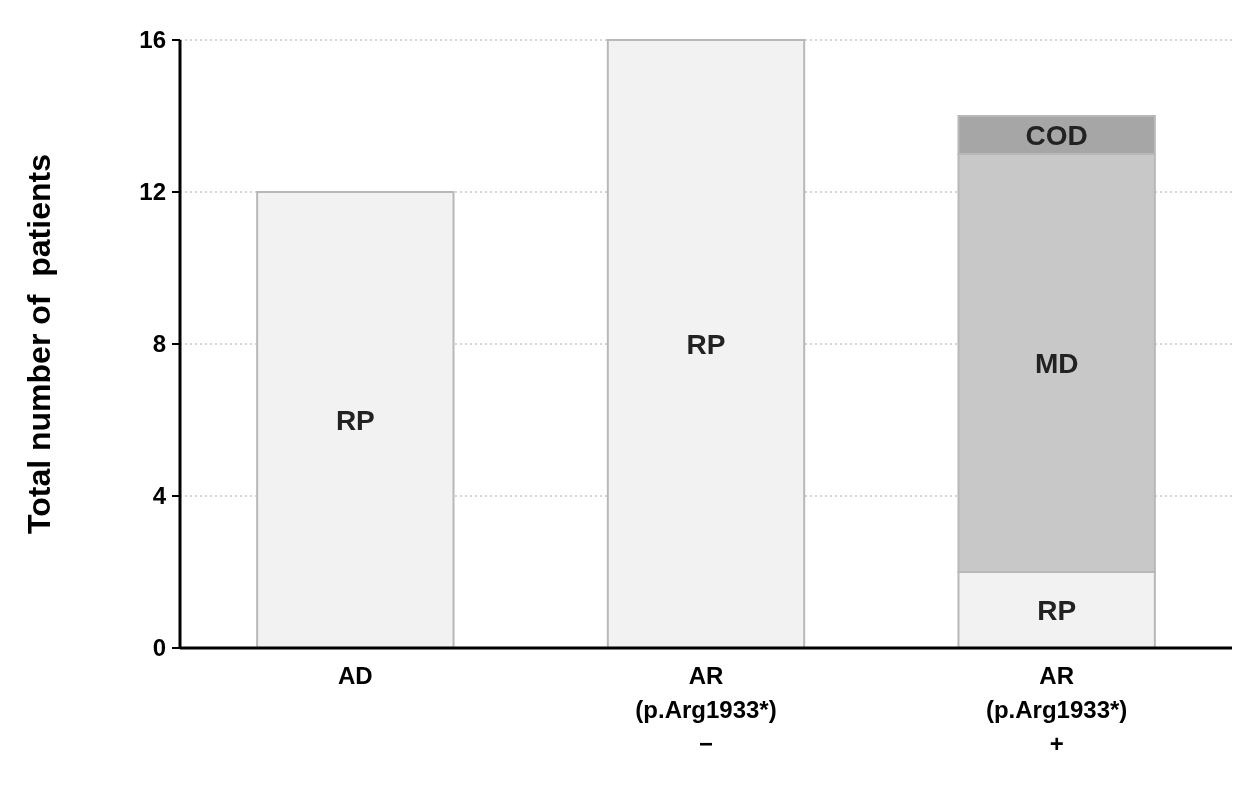 The width and height of the screenshot is (1250, 798). I want to click on y-tick-label: 4, so click(159, 496).